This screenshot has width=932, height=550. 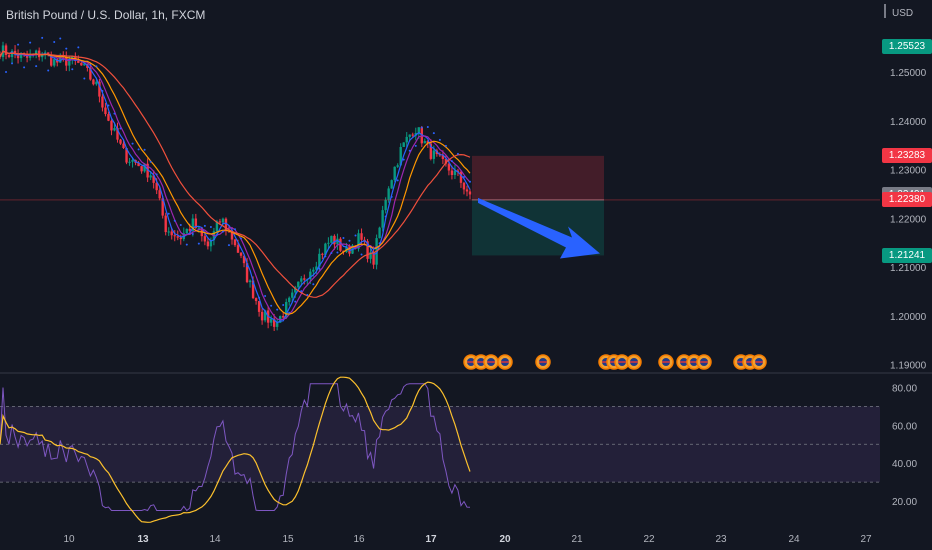 I want to click on rsi-ma-line, so click(x=235, y=449).